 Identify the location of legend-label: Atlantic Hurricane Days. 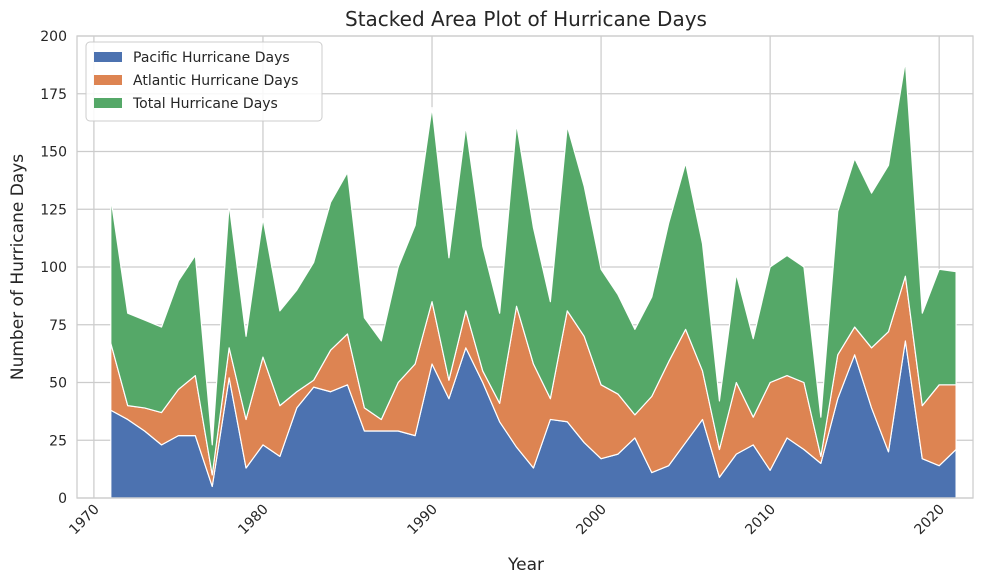
(215, 81).